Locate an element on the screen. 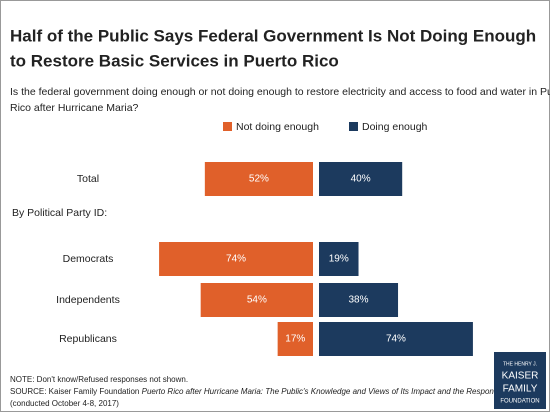 The width and height of the screenshot is (550, 412). value-label: 52% is located at coordinates (259, 179).